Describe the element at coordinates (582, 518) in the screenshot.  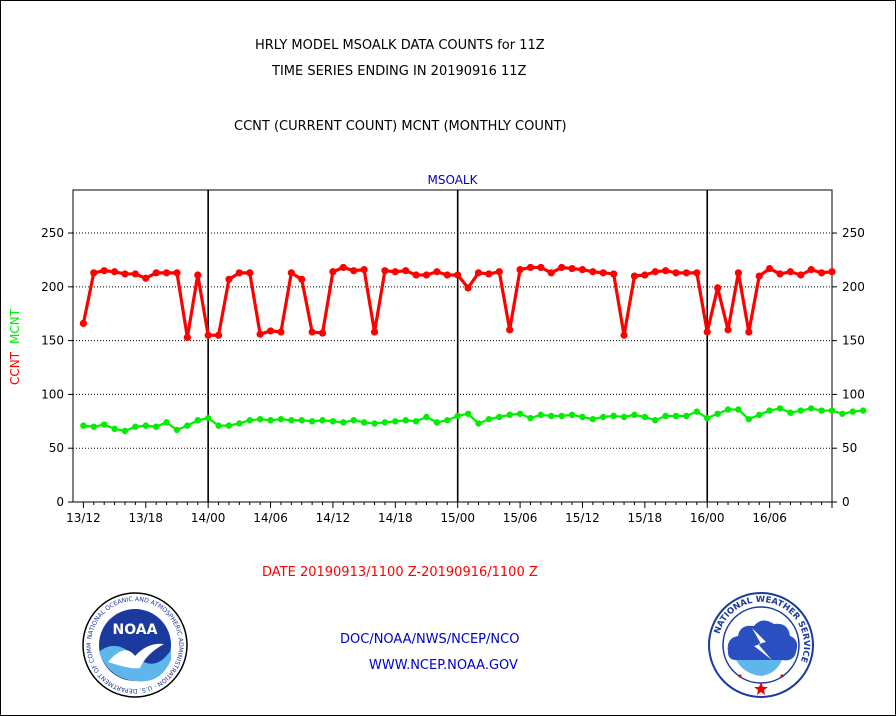
I see `x-tick-label: 15/12` at that location.